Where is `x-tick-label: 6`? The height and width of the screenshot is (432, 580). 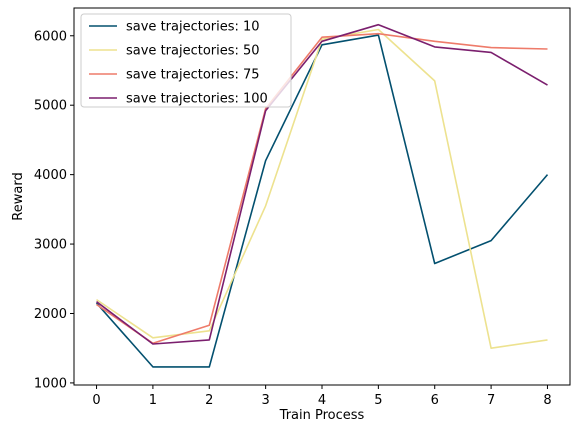
x-tick-label: 6 is located at coordinates (435, 400).